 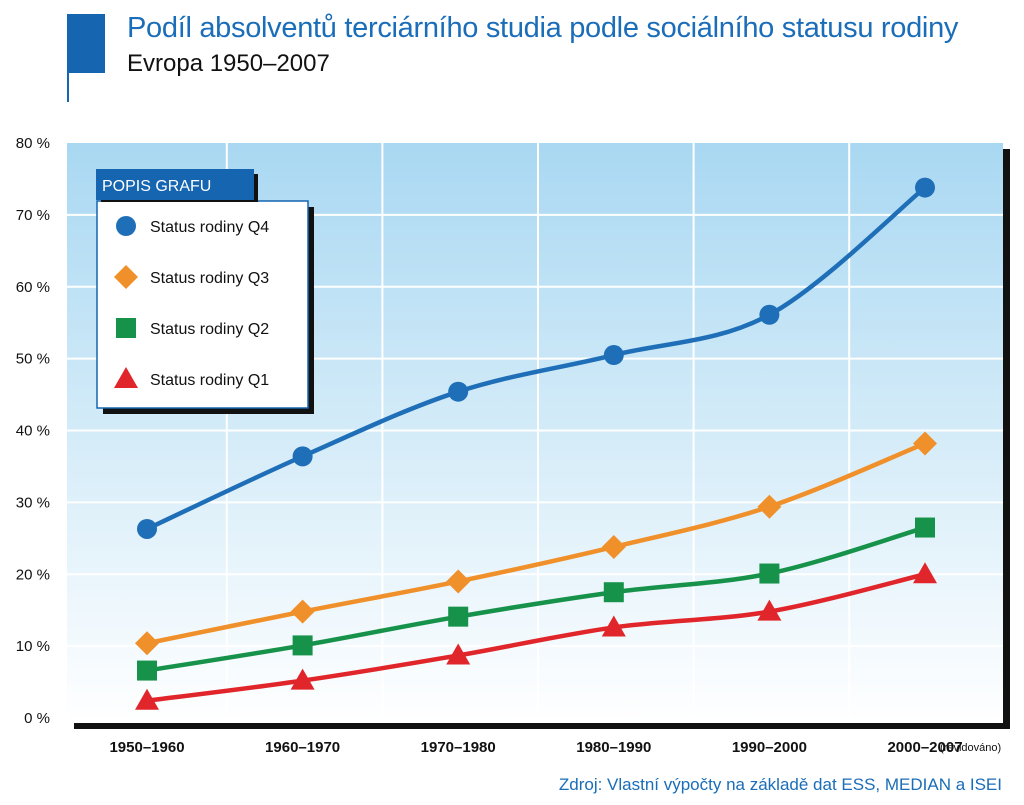 What do you see at coordinates (33, 287) in the screenshot?
I see `y-tick-label: 60 %` at bounding box center [33, 287].